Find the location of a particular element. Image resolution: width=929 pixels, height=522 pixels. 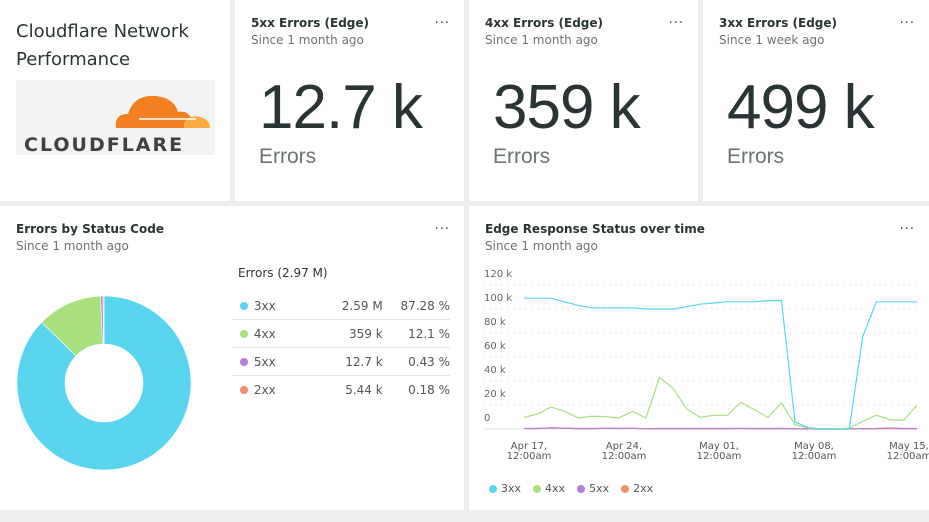

x-tick-label: May 08, is located at coordinates (814, 446).